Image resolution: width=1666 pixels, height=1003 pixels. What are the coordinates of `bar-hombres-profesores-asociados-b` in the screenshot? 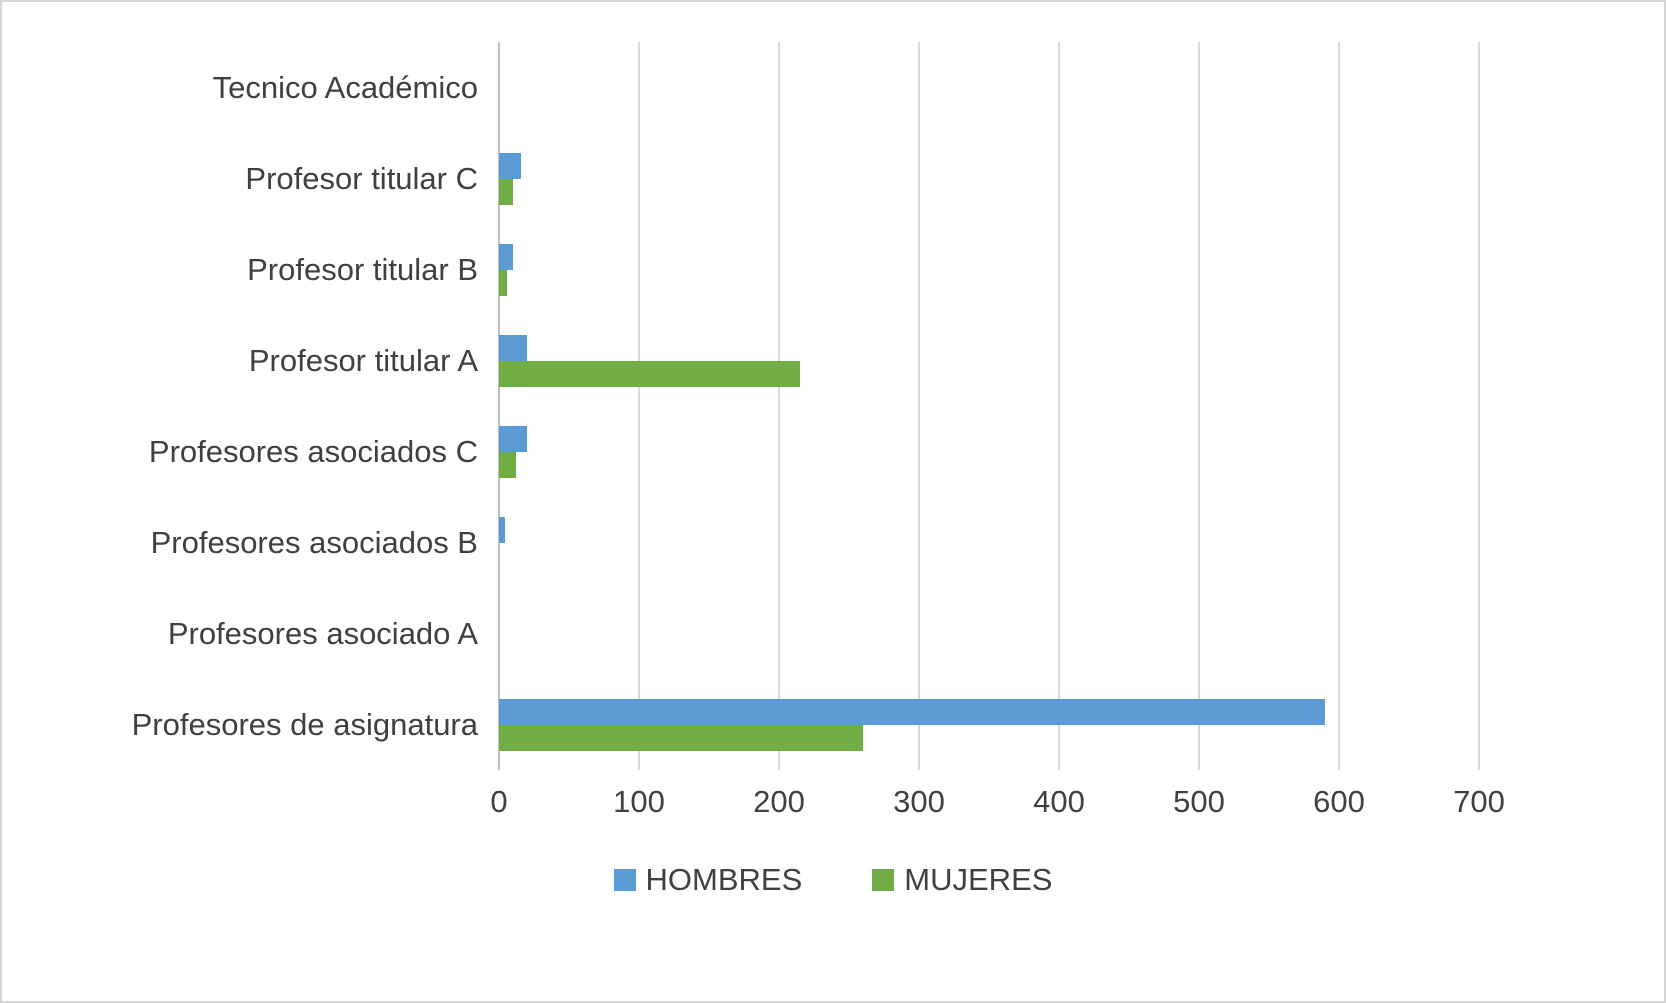 It's located at (502, 529).